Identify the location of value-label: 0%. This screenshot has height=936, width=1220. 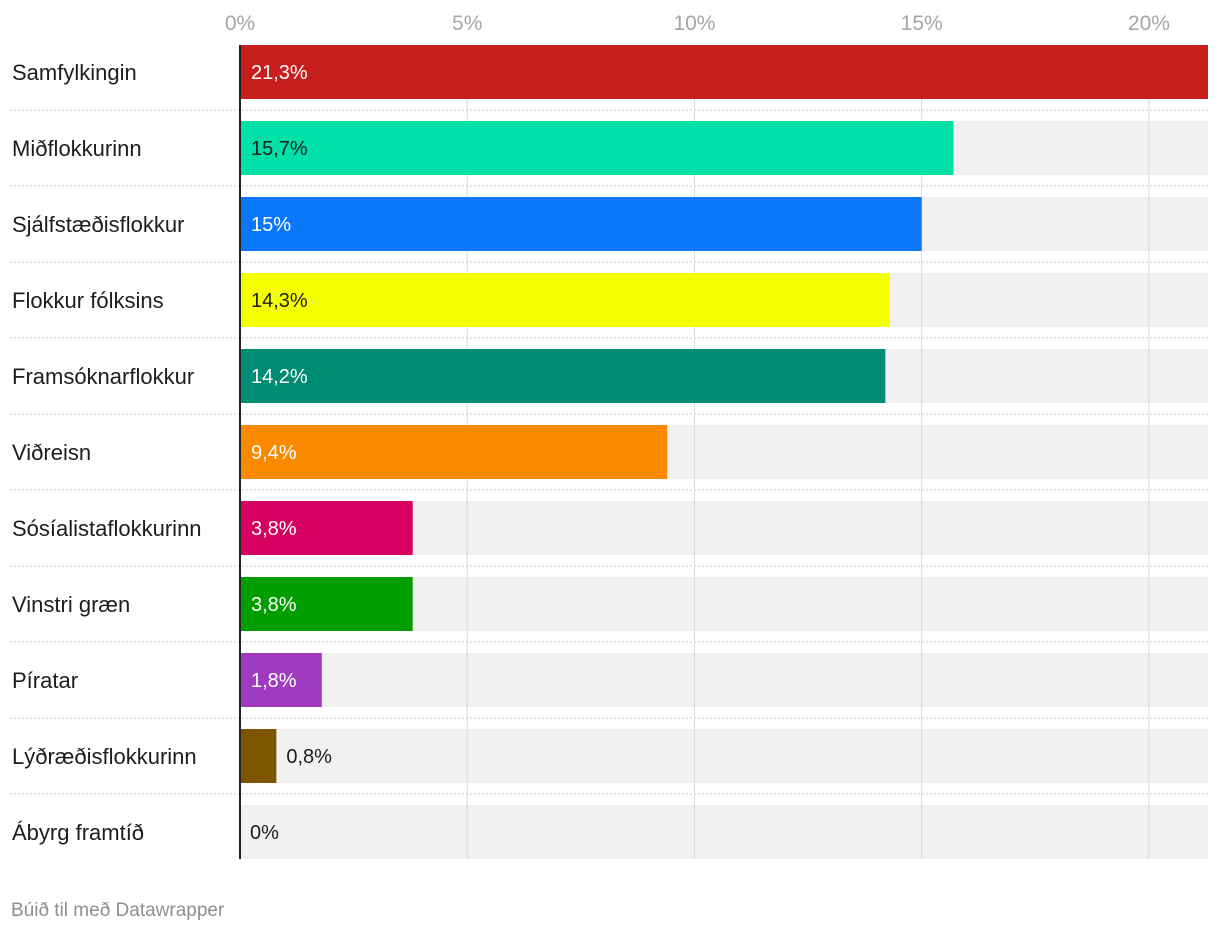
(264, 833).